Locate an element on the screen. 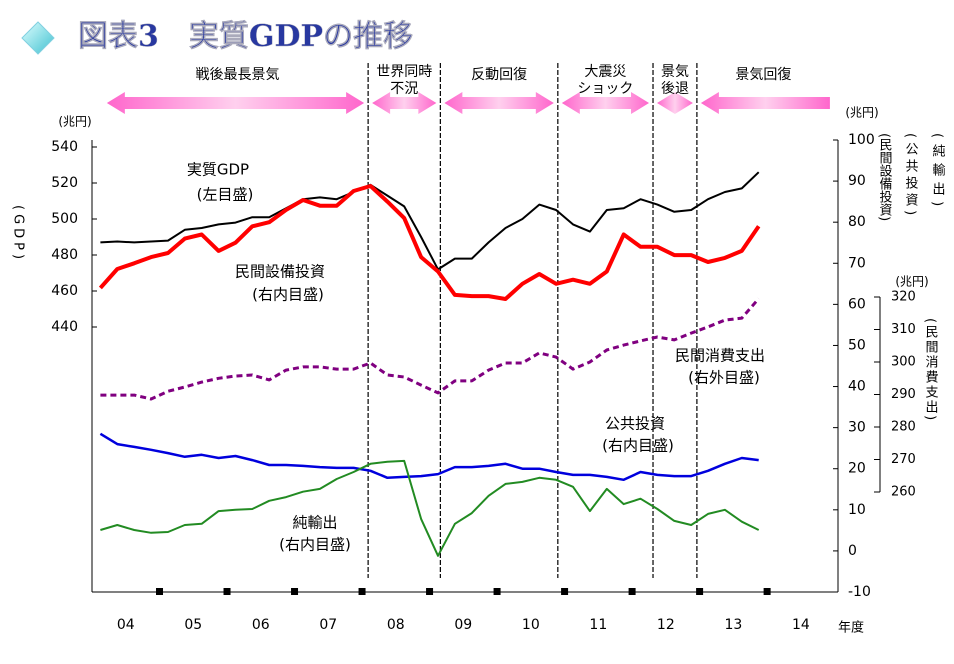  period-label: 景気回復 is located at coordinates (763, 74).